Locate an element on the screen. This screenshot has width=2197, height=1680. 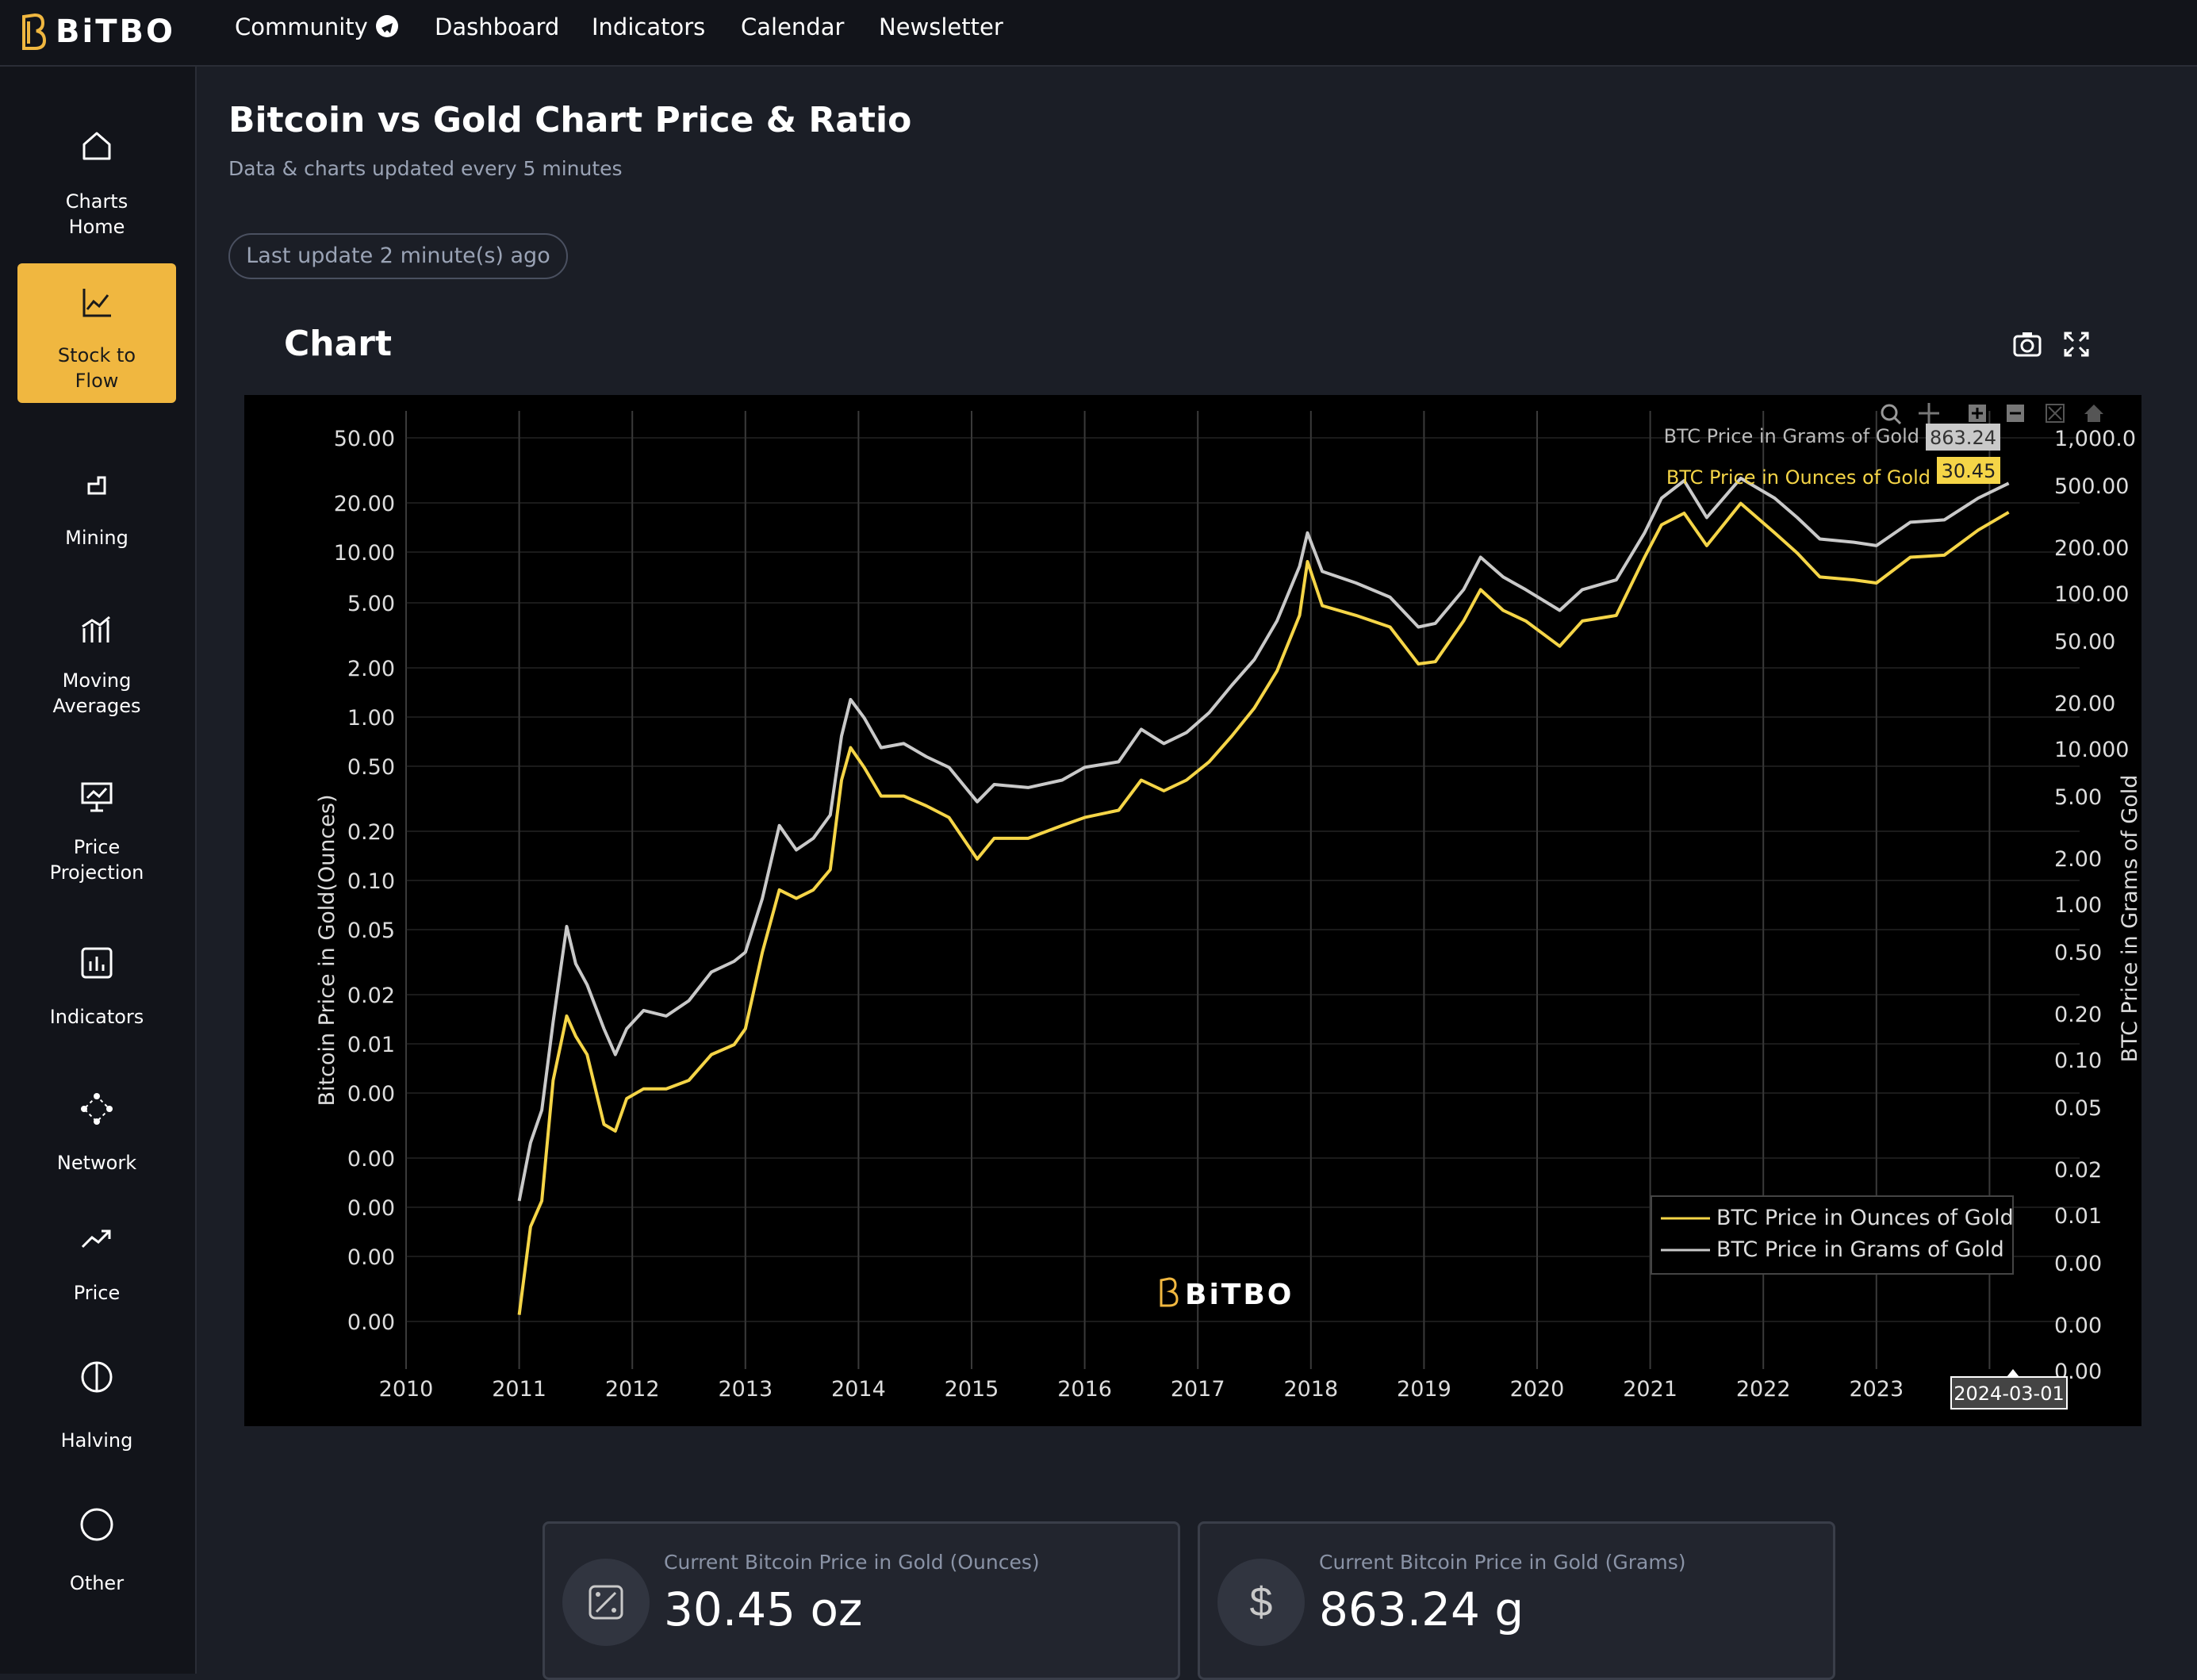
camera-icon is located at coordinates (2027, 344).